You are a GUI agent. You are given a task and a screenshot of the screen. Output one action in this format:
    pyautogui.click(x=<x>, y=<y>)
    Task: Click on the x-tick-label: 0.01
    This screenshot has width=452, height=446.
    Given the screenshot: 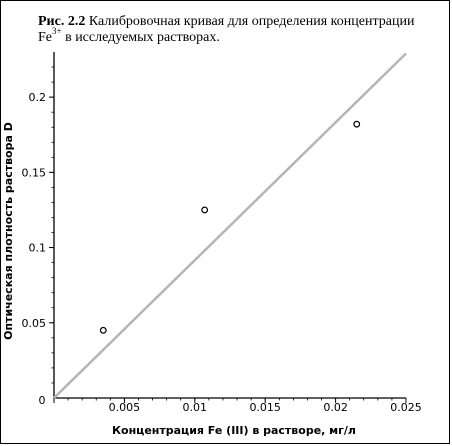 What is the action you would take?
    pyautogui.click(x=195, y=407)
    